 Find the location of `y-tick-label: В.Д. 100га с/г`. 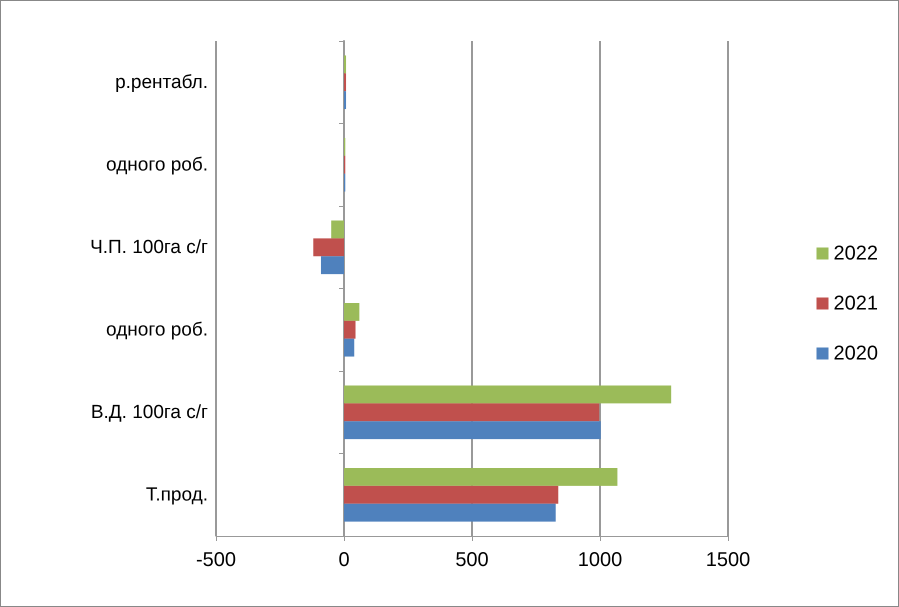

y-tick-label: В.Д. 100га с/г is located at coordinates (149, 412).